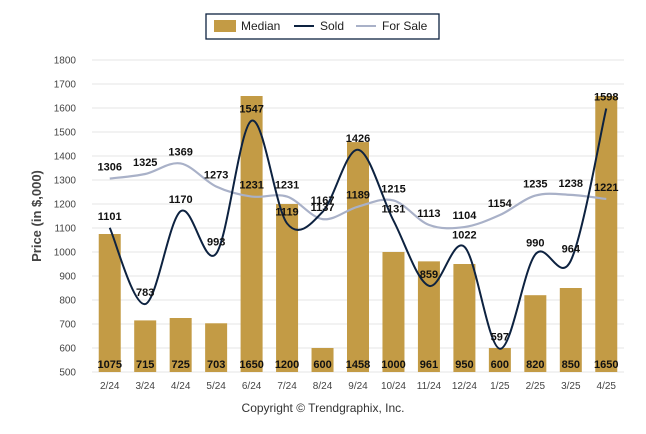 The height and width of the screenshot is (434, 646). Describe the element at coordinates (464, 236) in the screenshot. I see `sold-value-label: 1022` at that location.